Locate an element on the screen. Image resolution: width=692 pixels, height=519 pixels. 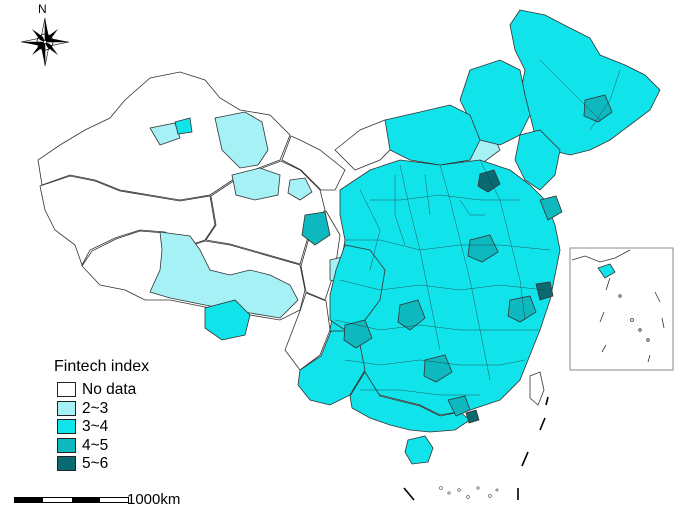
legend-label: 3~4 is located at coordinates (95, 426).